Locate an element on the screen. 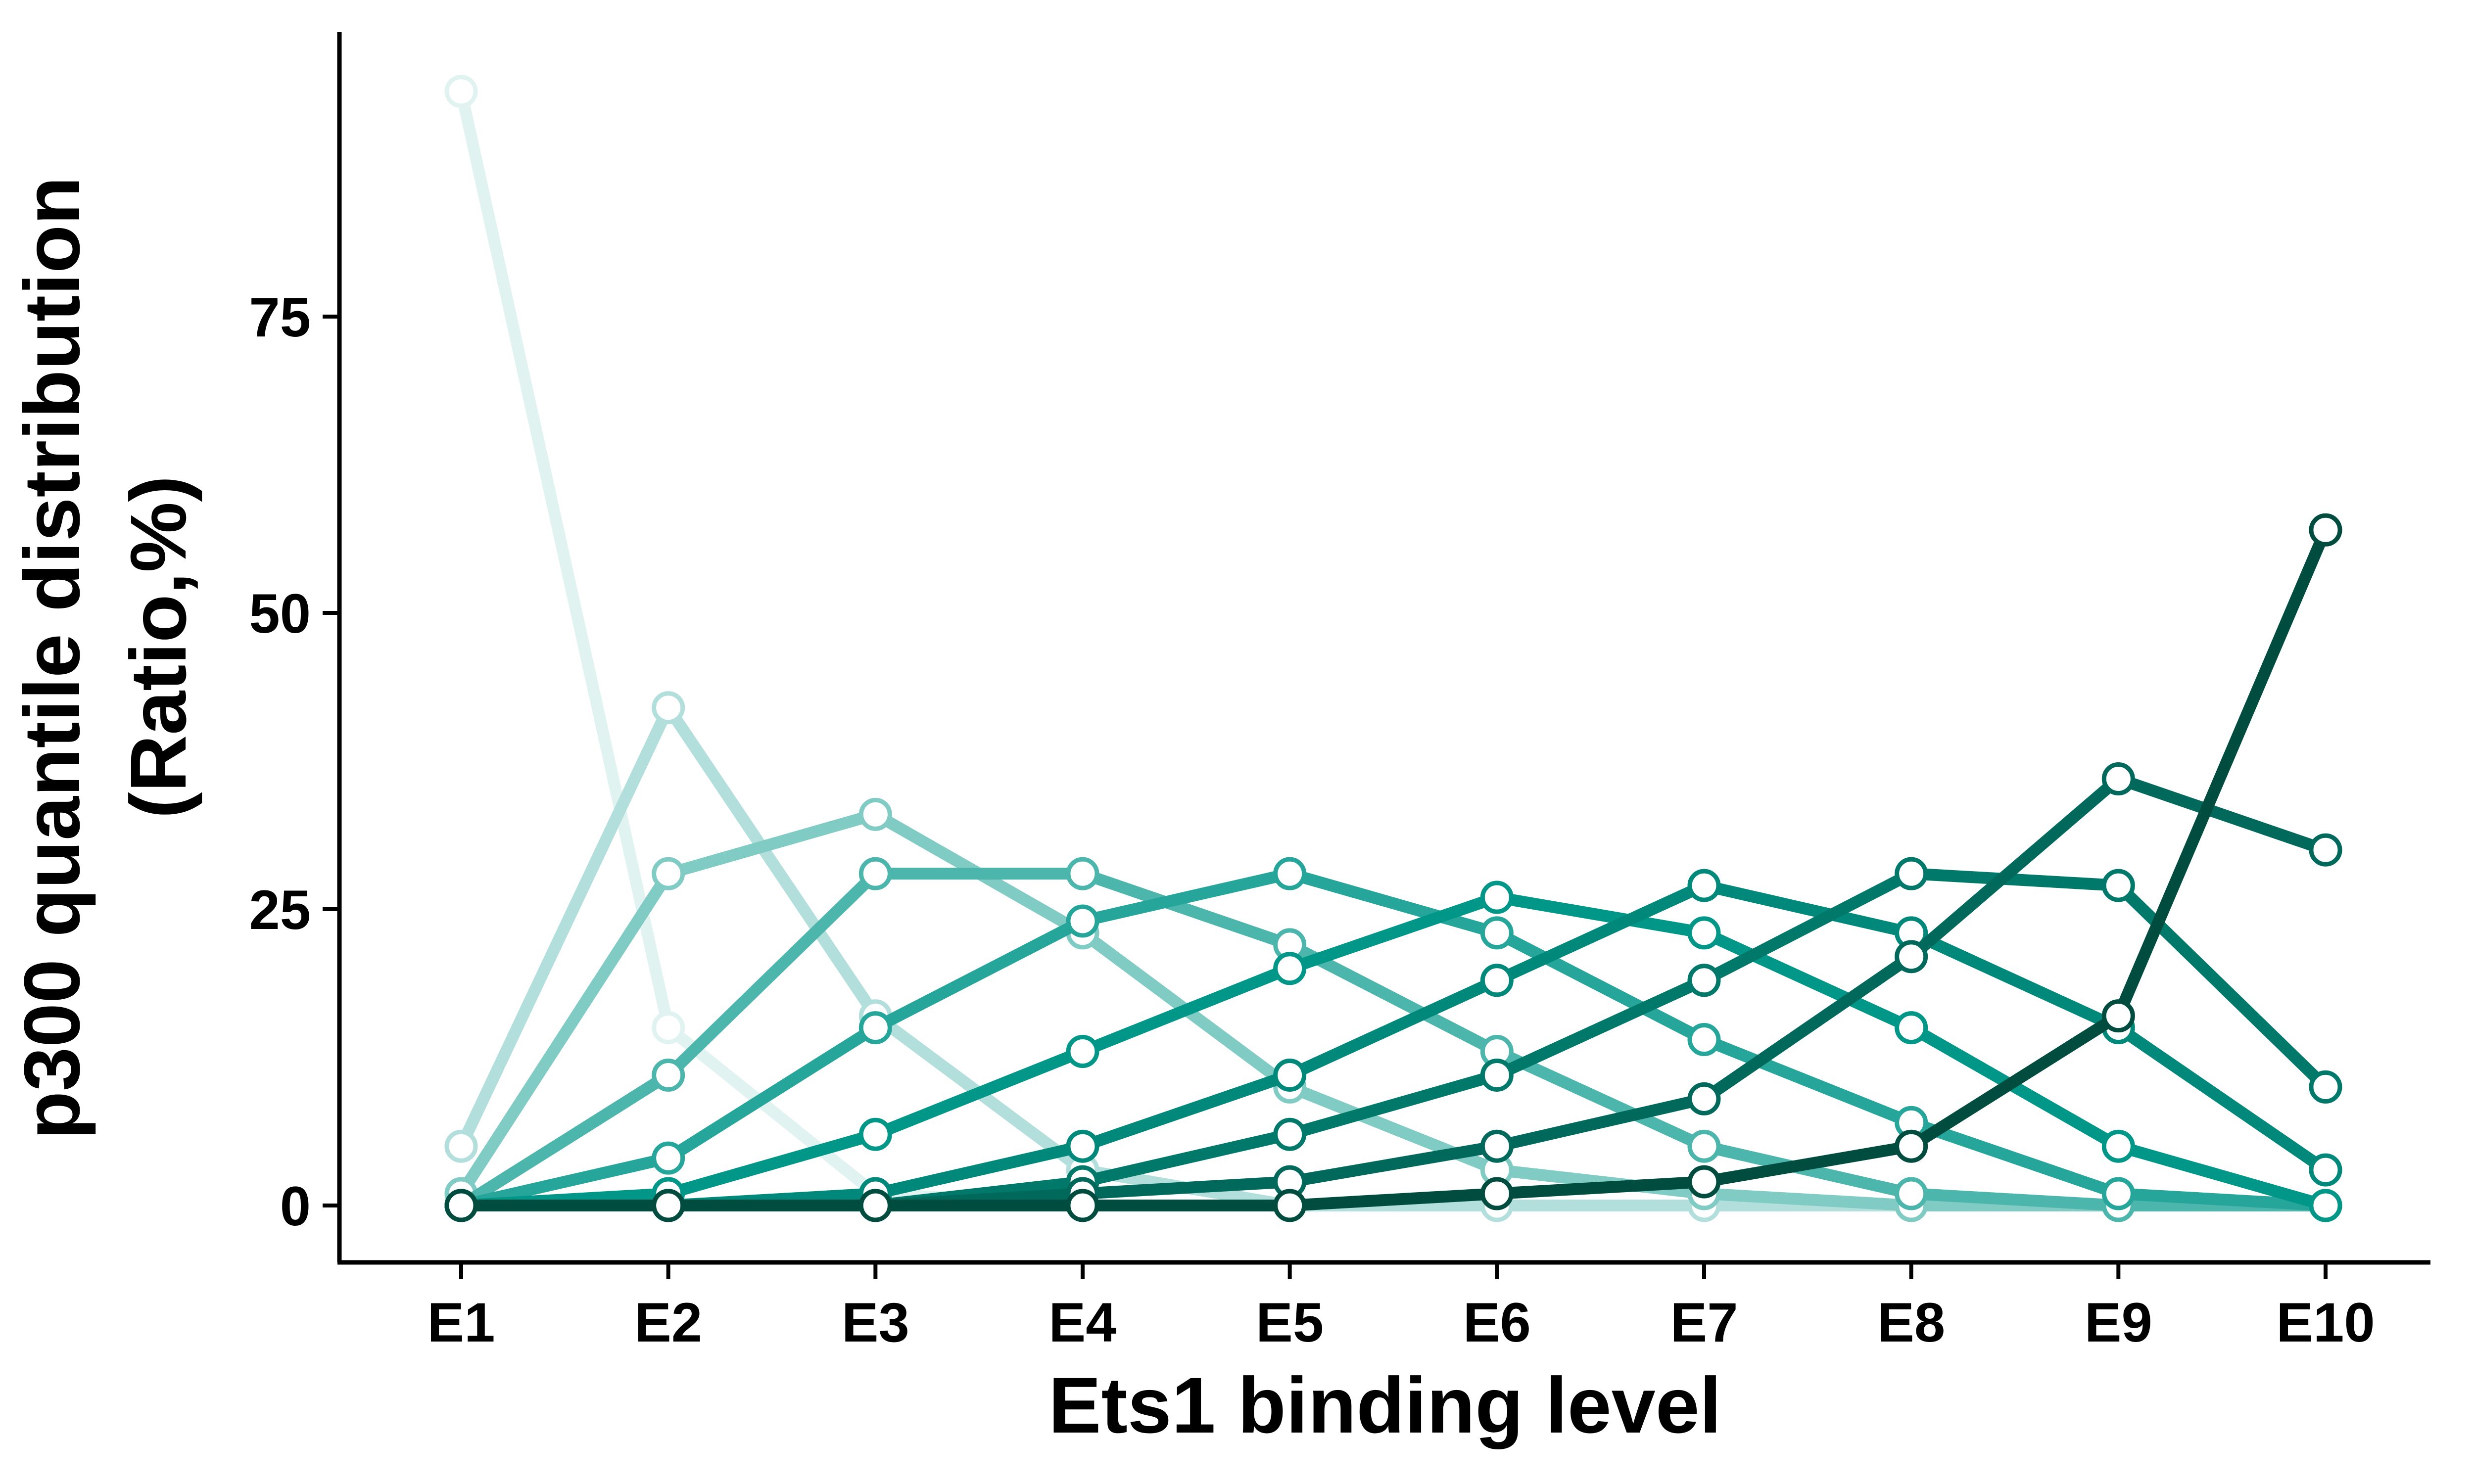  series-7-point-E5 is located at coordinates (1290, 1075).